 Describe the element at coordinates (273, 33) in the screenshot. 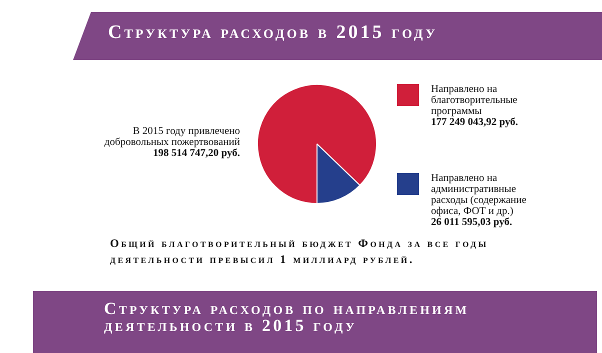

I see `chart-title: Структура расходов в 2015 году` at that location.